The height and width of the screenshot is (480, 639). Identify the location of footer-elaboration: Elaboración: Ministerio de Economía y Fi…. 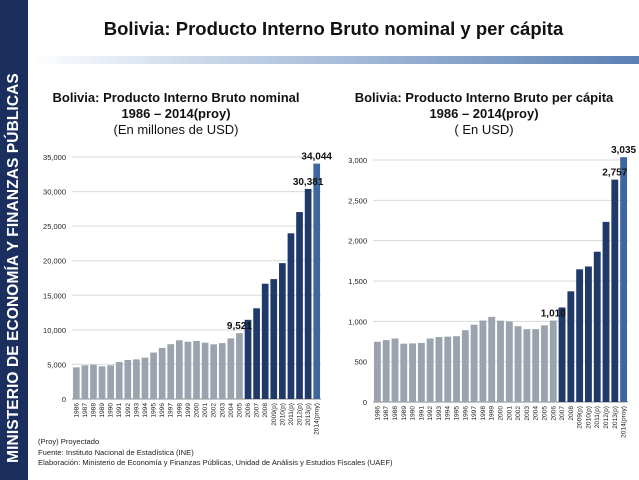
(215, 462).